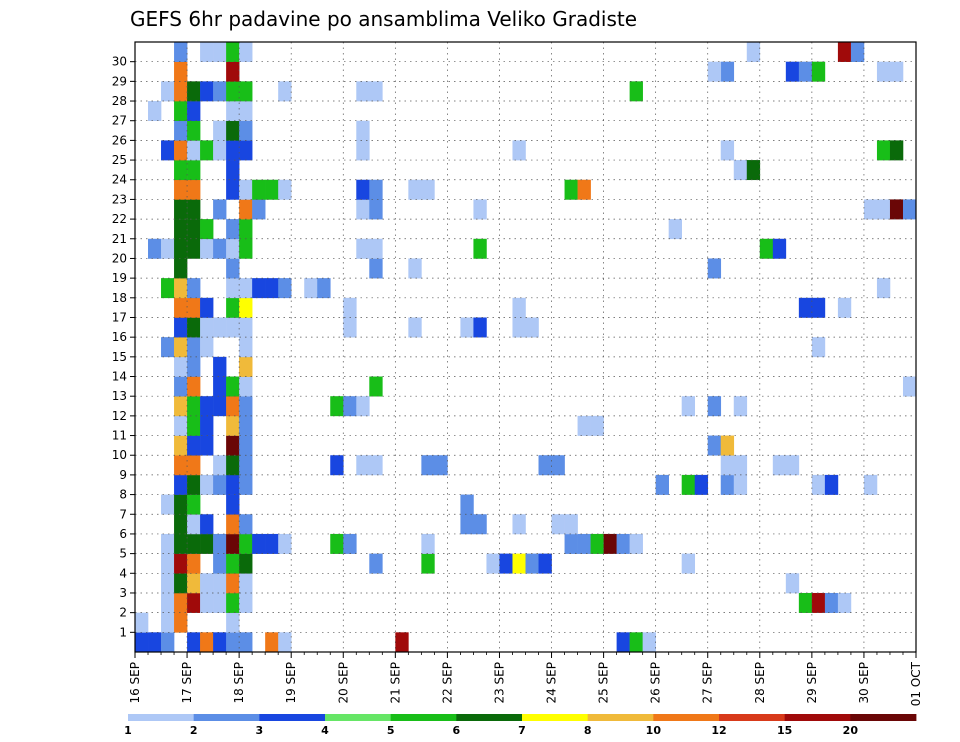 The width and height of the screenshot is (960, 742). What do you see at coordinates (522, 730) in the screenshot?
I see `colorbar-label: 7` at bounding box center [522, 730].